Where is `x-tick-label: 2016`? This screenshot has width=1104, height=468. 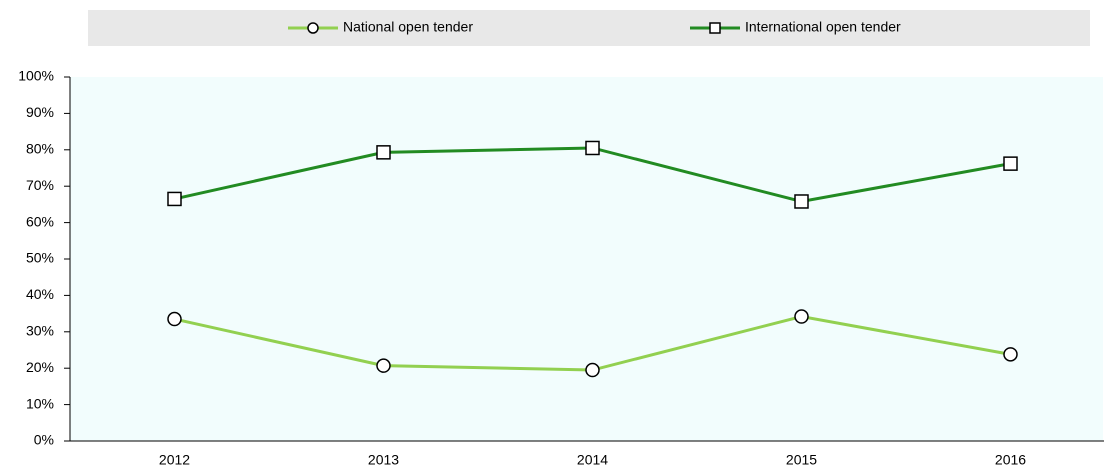 x-tick-label: 2016 is located at coordinates (1010, 460).